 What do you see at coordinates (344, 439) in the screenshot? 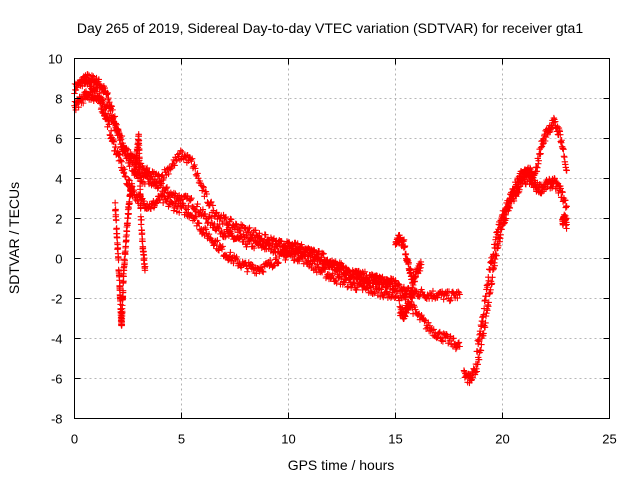
I see `x-tick-labels: 0 5 10 15 20 25` at bounding box center [344, 439].